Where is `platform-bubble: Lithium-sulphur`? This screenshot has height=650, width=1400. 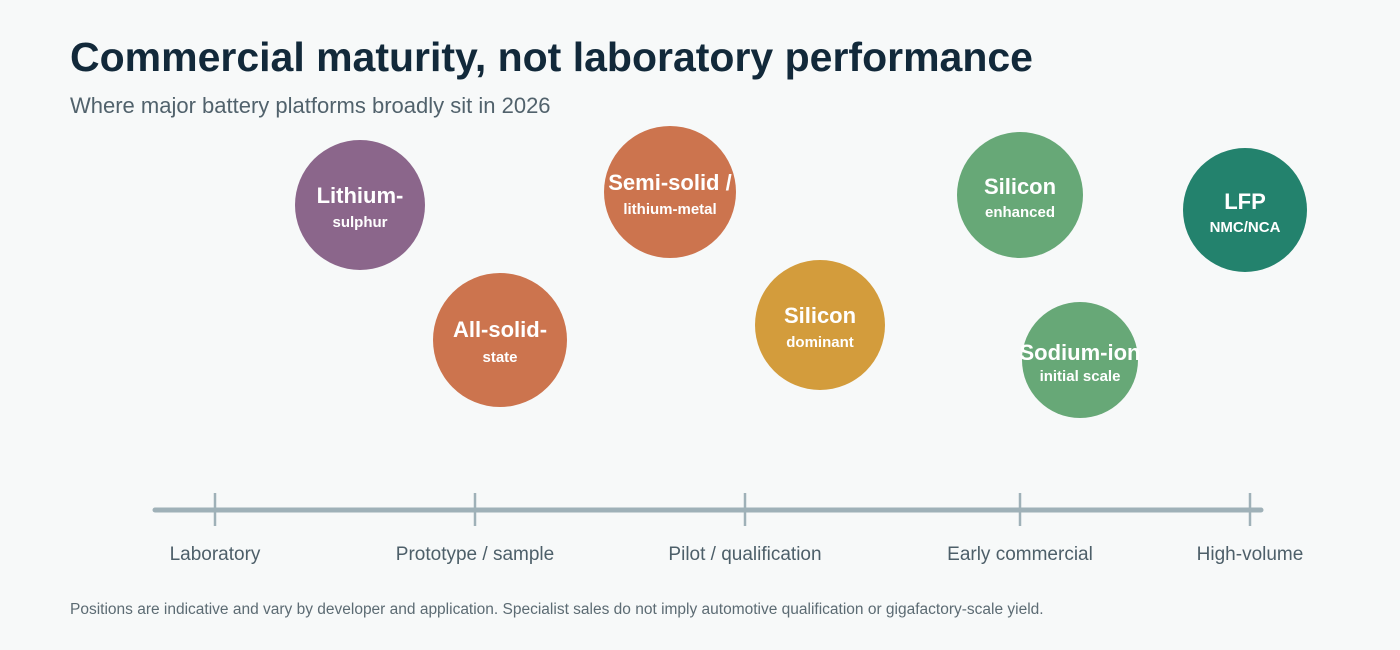 platform-bubble: Lithium-sulphur is located at coordinates (360, 205).